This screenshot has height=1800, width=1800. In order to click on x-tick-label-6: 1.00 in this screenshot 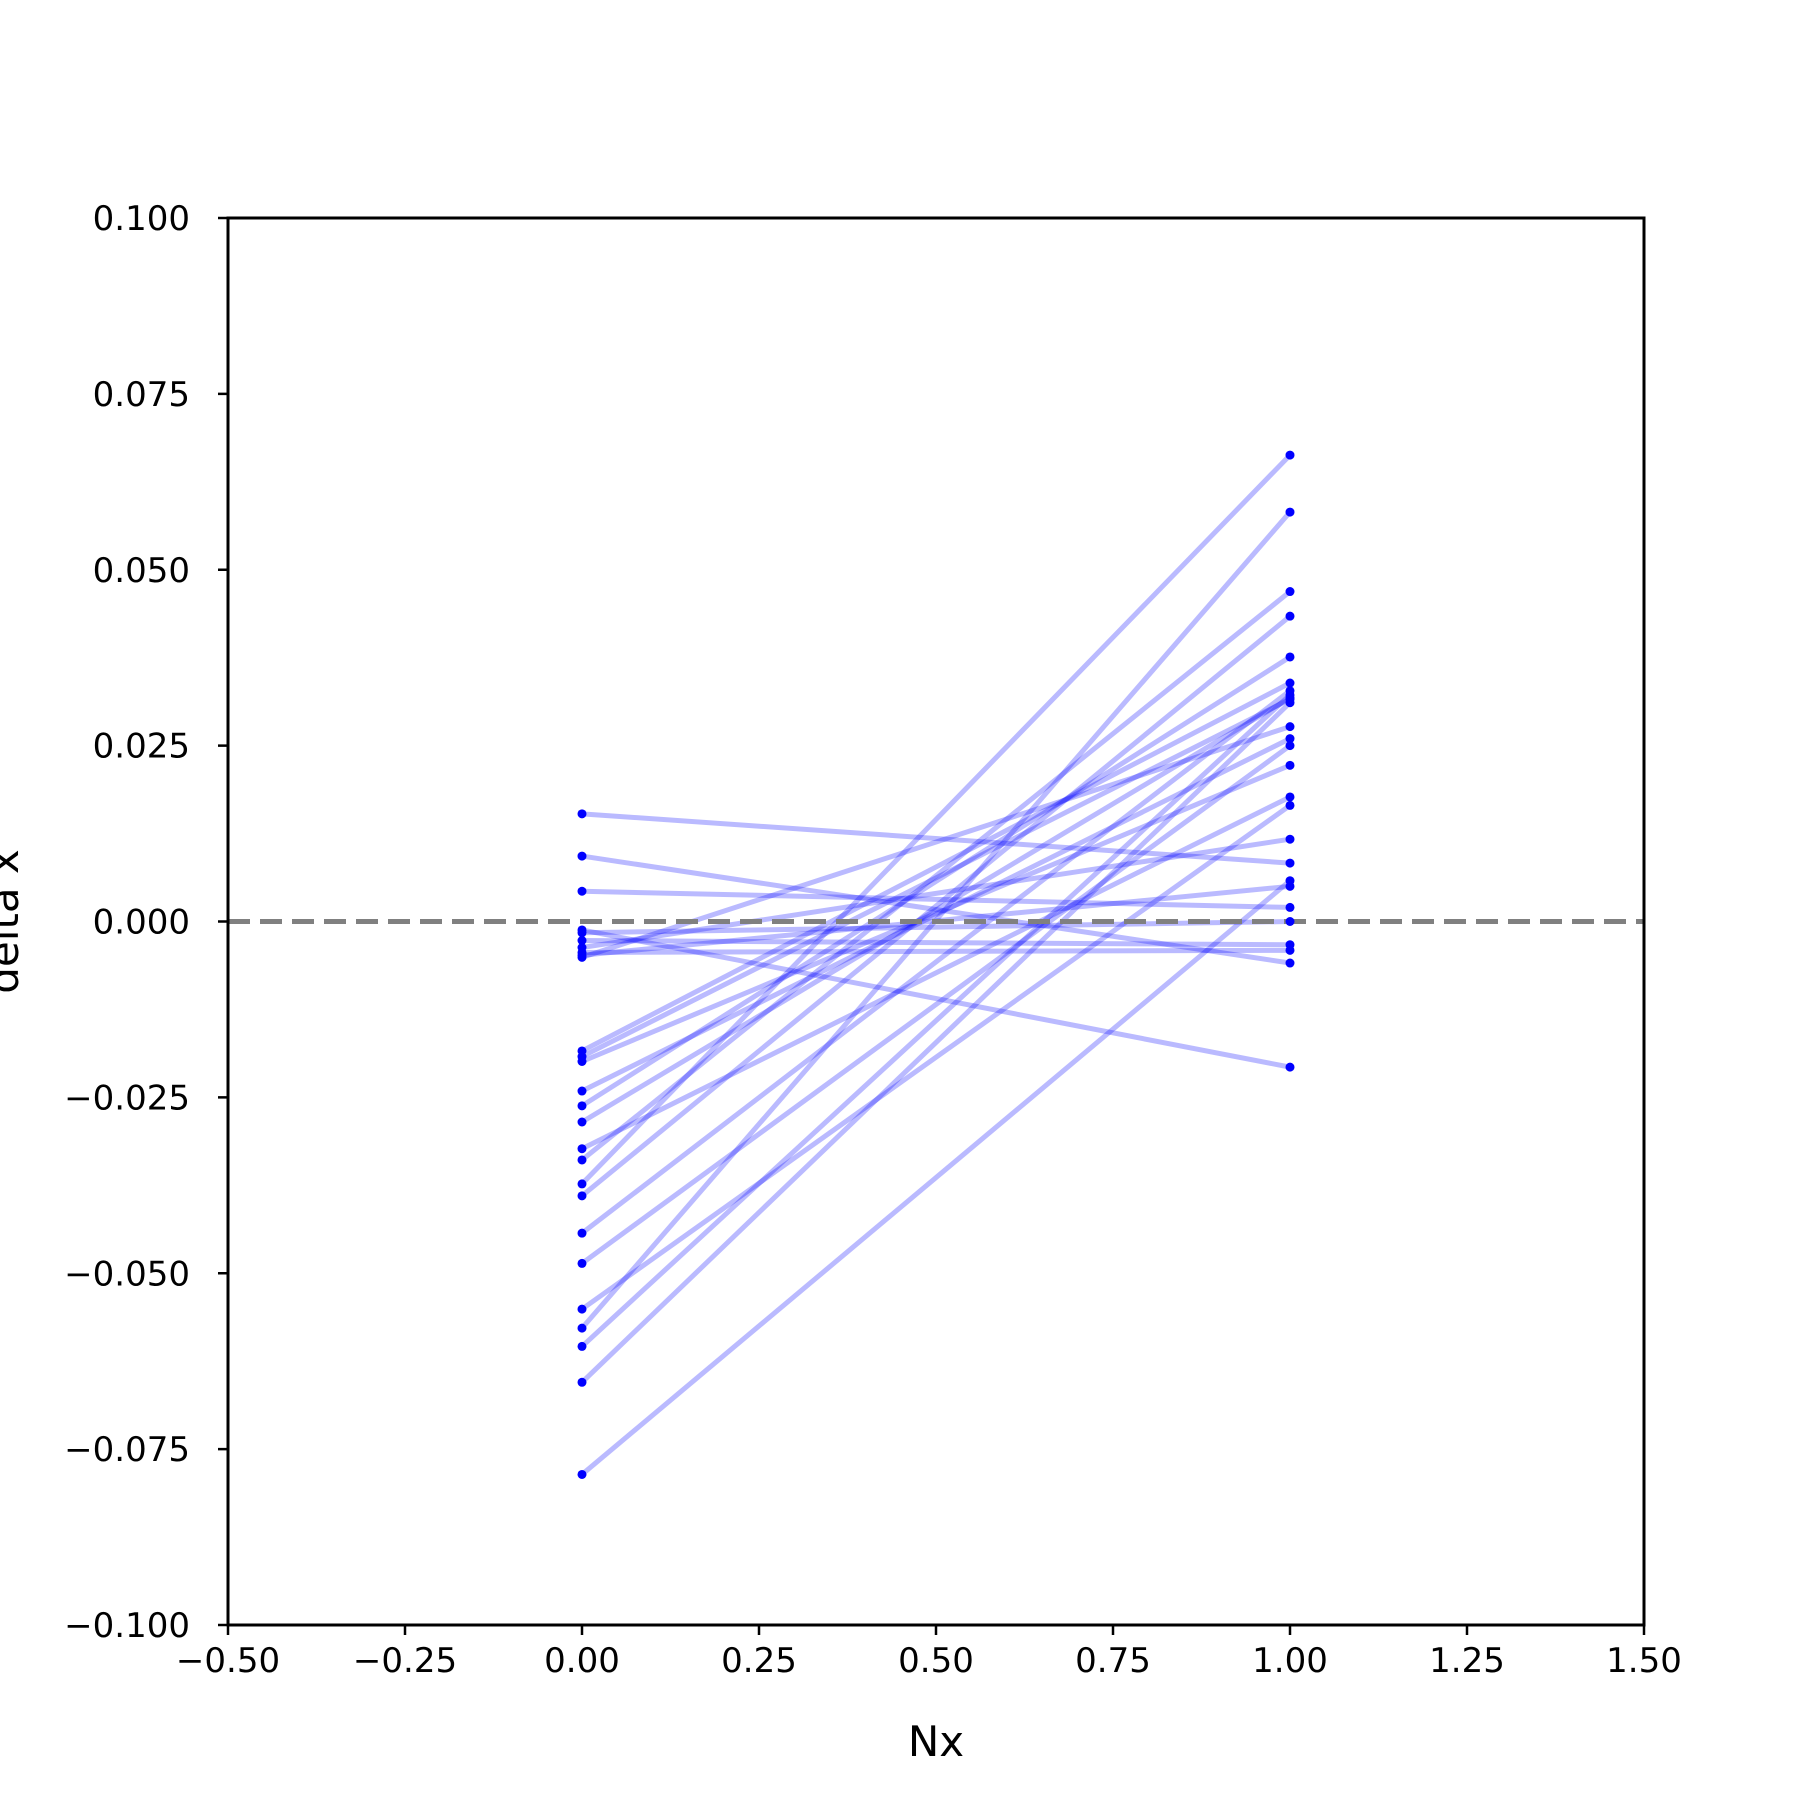, I will do `click(1290, 1661)`.